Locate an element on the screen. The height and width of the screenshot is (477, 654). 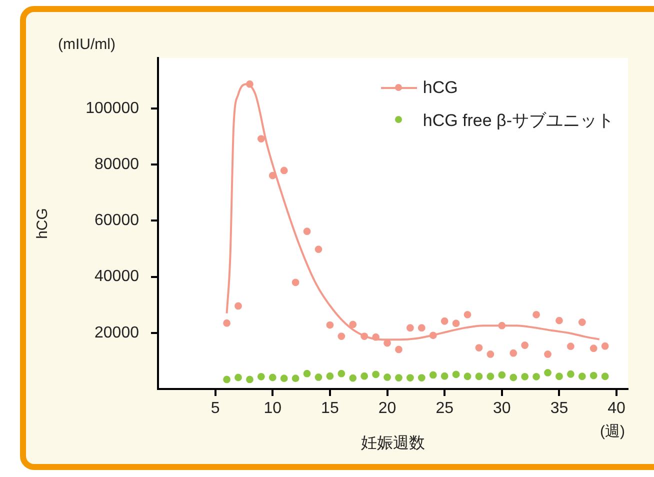
x-tick-label: 25 is located at coordinates (445, 409).